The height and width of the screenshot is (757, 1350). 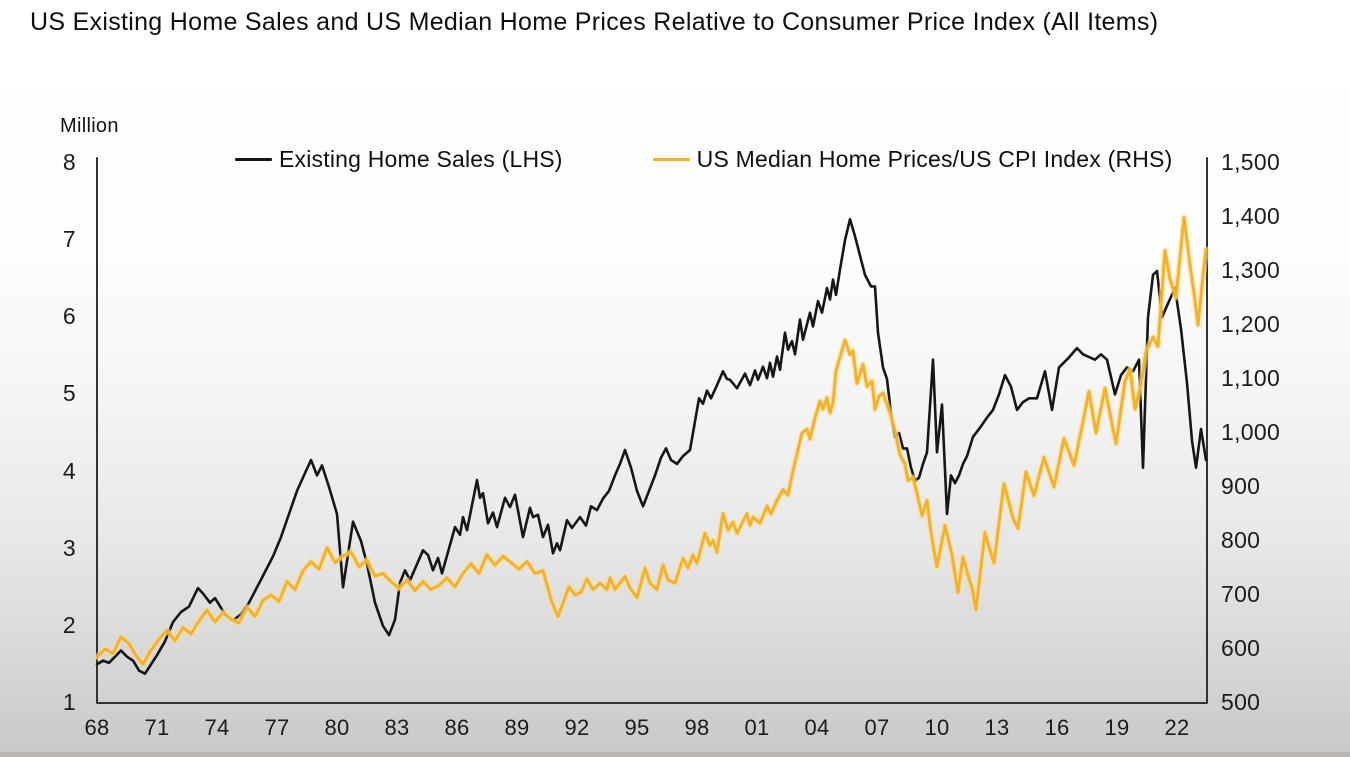 I want to click on line-swatch-black-icon, so click(x=253, y=159).